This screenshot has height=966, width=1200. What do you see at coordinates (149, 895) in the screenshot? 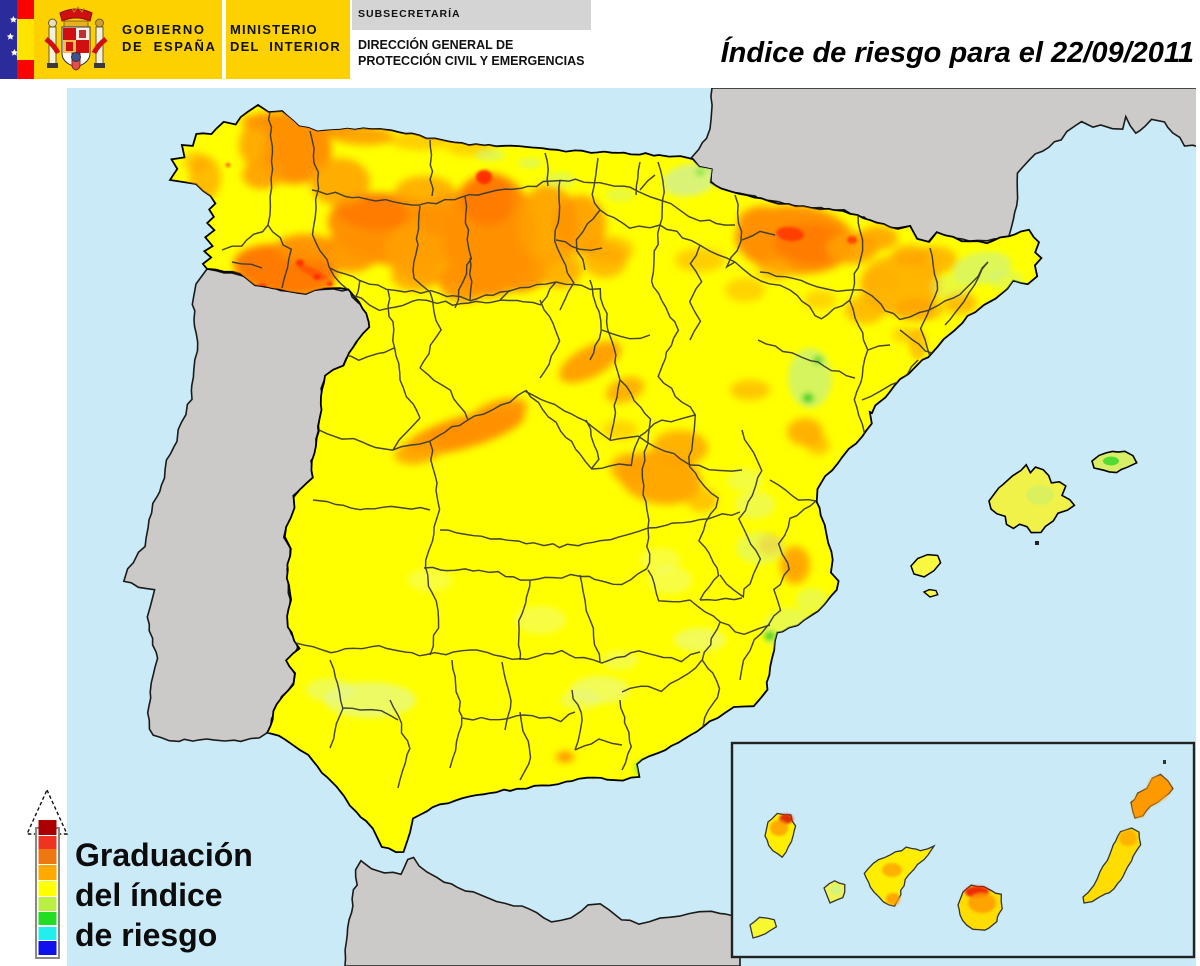
I see `svg-text: del índice` at bounding box center [149, 895].